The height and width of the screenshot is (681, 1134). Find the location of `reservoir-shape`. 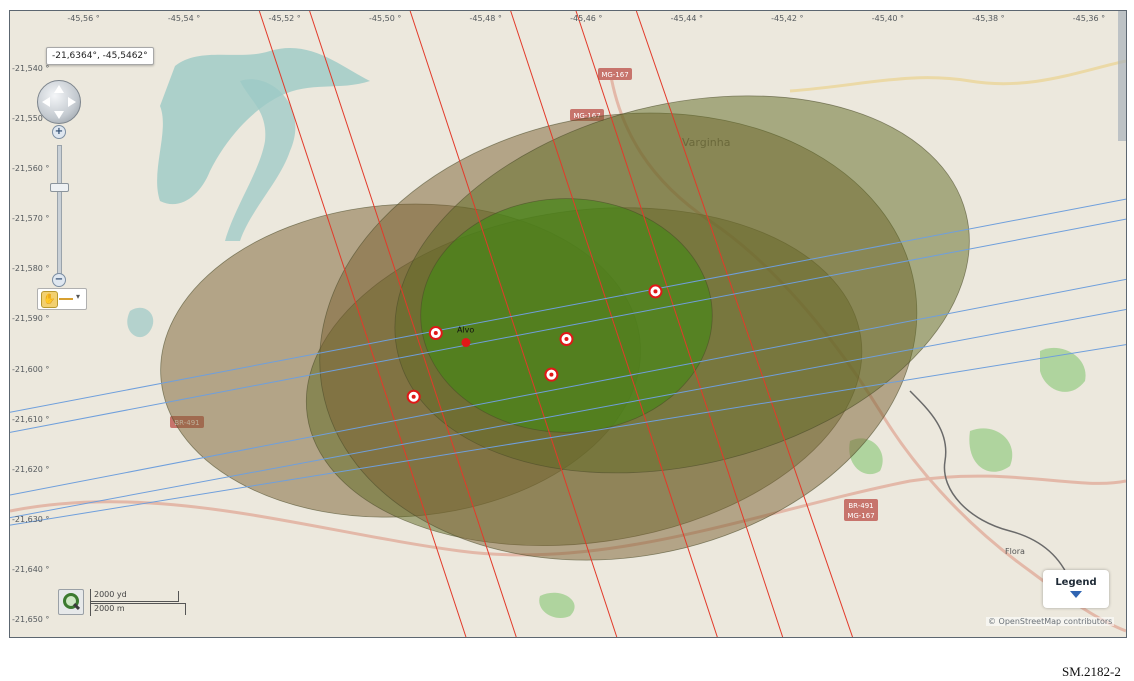

reservoir-shape is located at coordinates (263, 126).